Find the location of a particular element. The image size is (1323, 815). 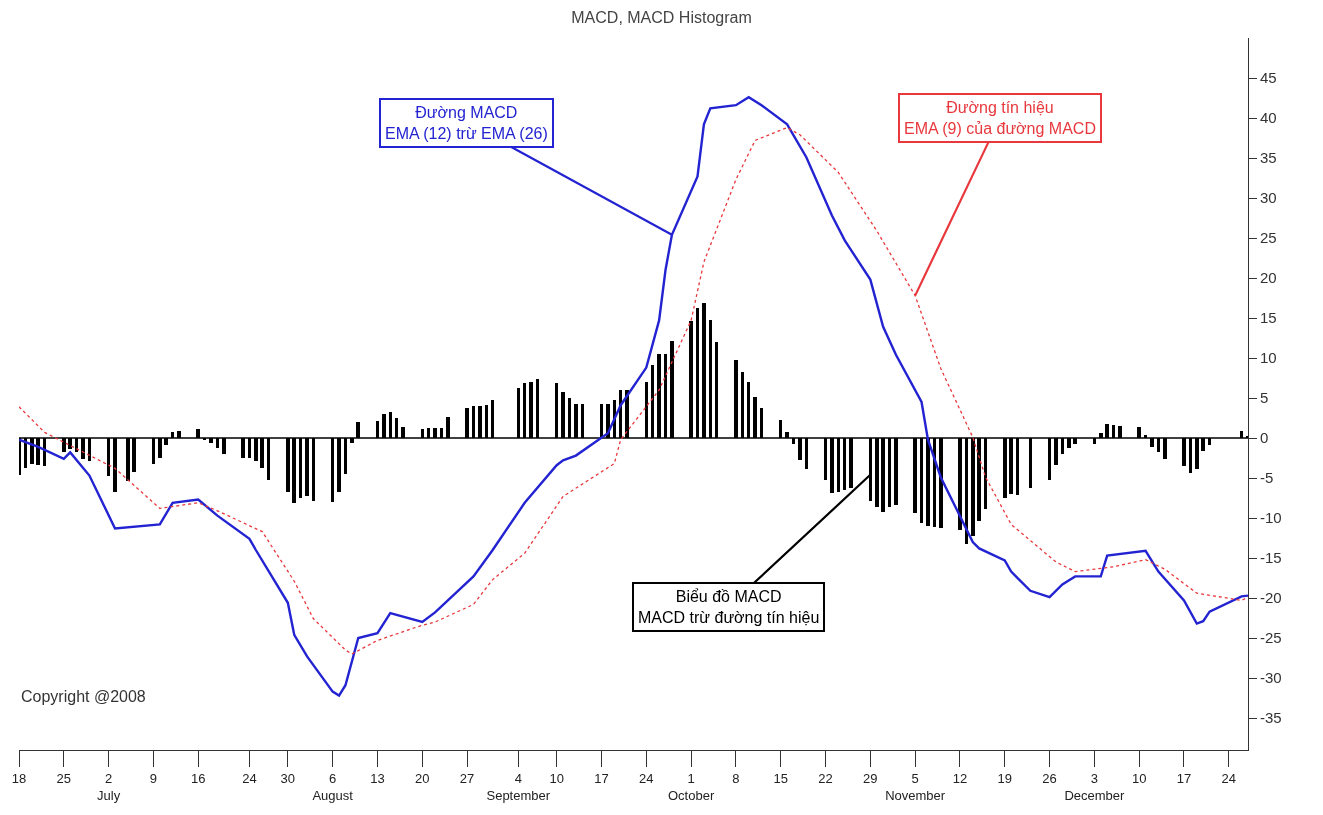

x-tick-label: 18 is located at coordinates (19, 778).